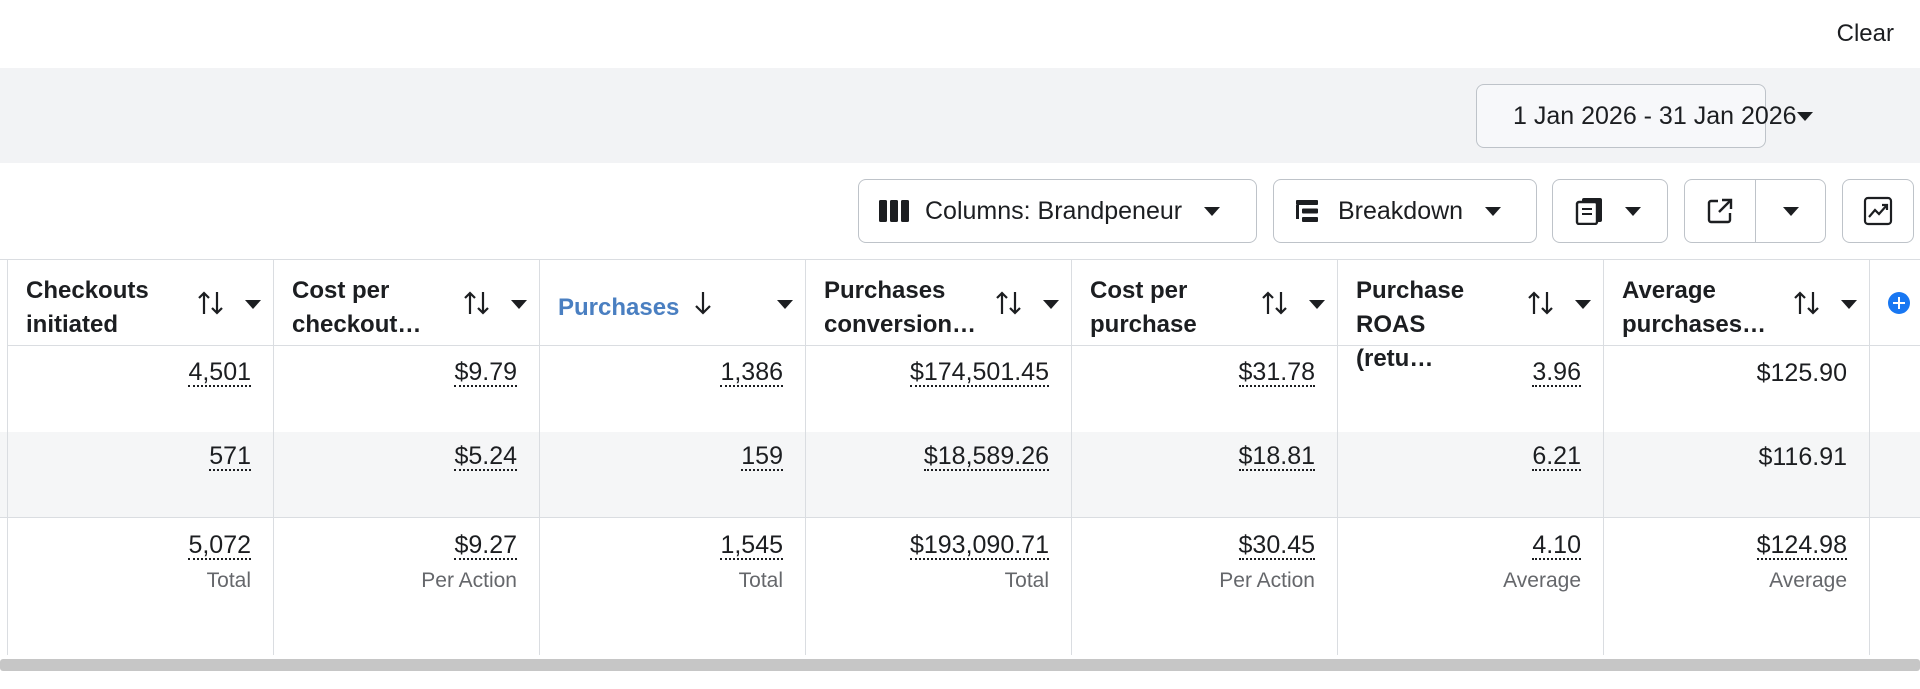 The image size is (1920, 689). I want to click on table-cell: $18,589.26, so click(986, 456).